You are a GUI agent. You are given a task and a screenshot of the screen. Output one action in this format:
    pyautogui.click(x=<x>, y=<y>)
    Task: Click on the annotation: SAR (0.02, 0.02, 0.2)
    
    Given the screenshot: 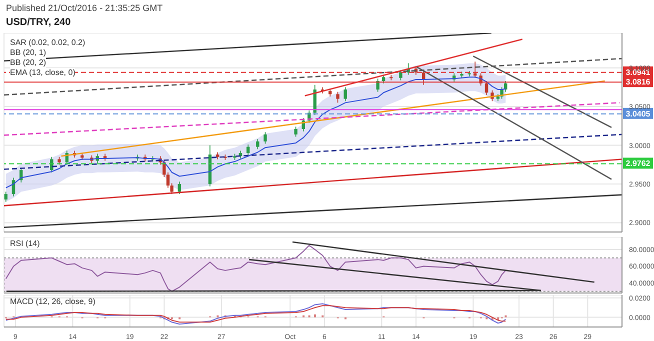 What is the action you would take?
    pyautogui.click(x=48, y=43)
    